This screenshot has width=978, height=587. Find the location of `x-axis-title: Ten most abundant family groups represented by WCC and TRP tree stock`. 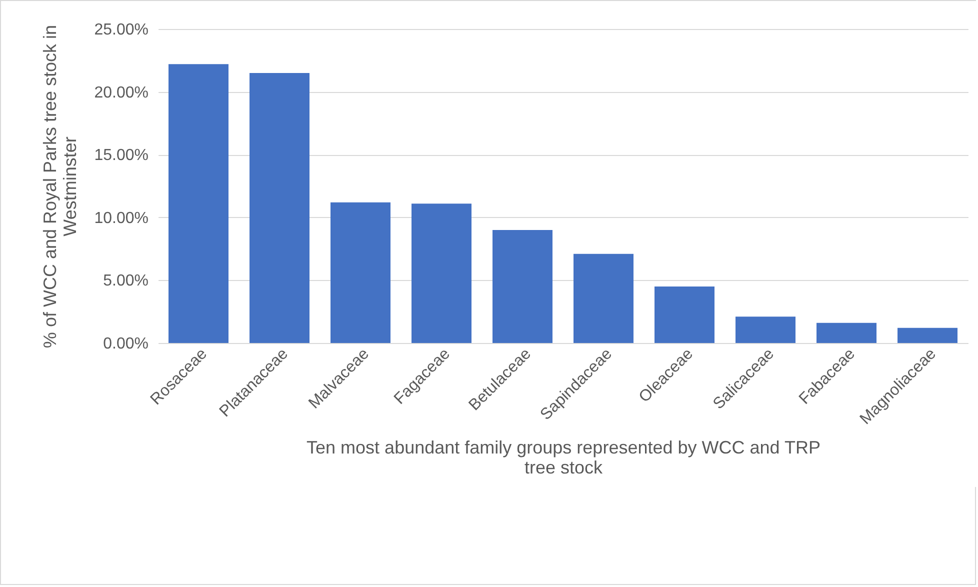

x-axis-title: Ten most abundant family groups represented by WCC and TRP tree stock is located at coordinates (563, 457).